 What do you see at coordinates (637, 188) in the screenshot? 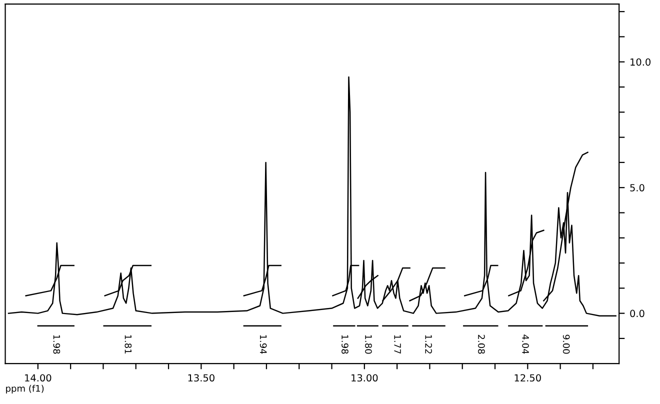
I see `y-tick-label: 5.0` at bounding box center [637, 188].